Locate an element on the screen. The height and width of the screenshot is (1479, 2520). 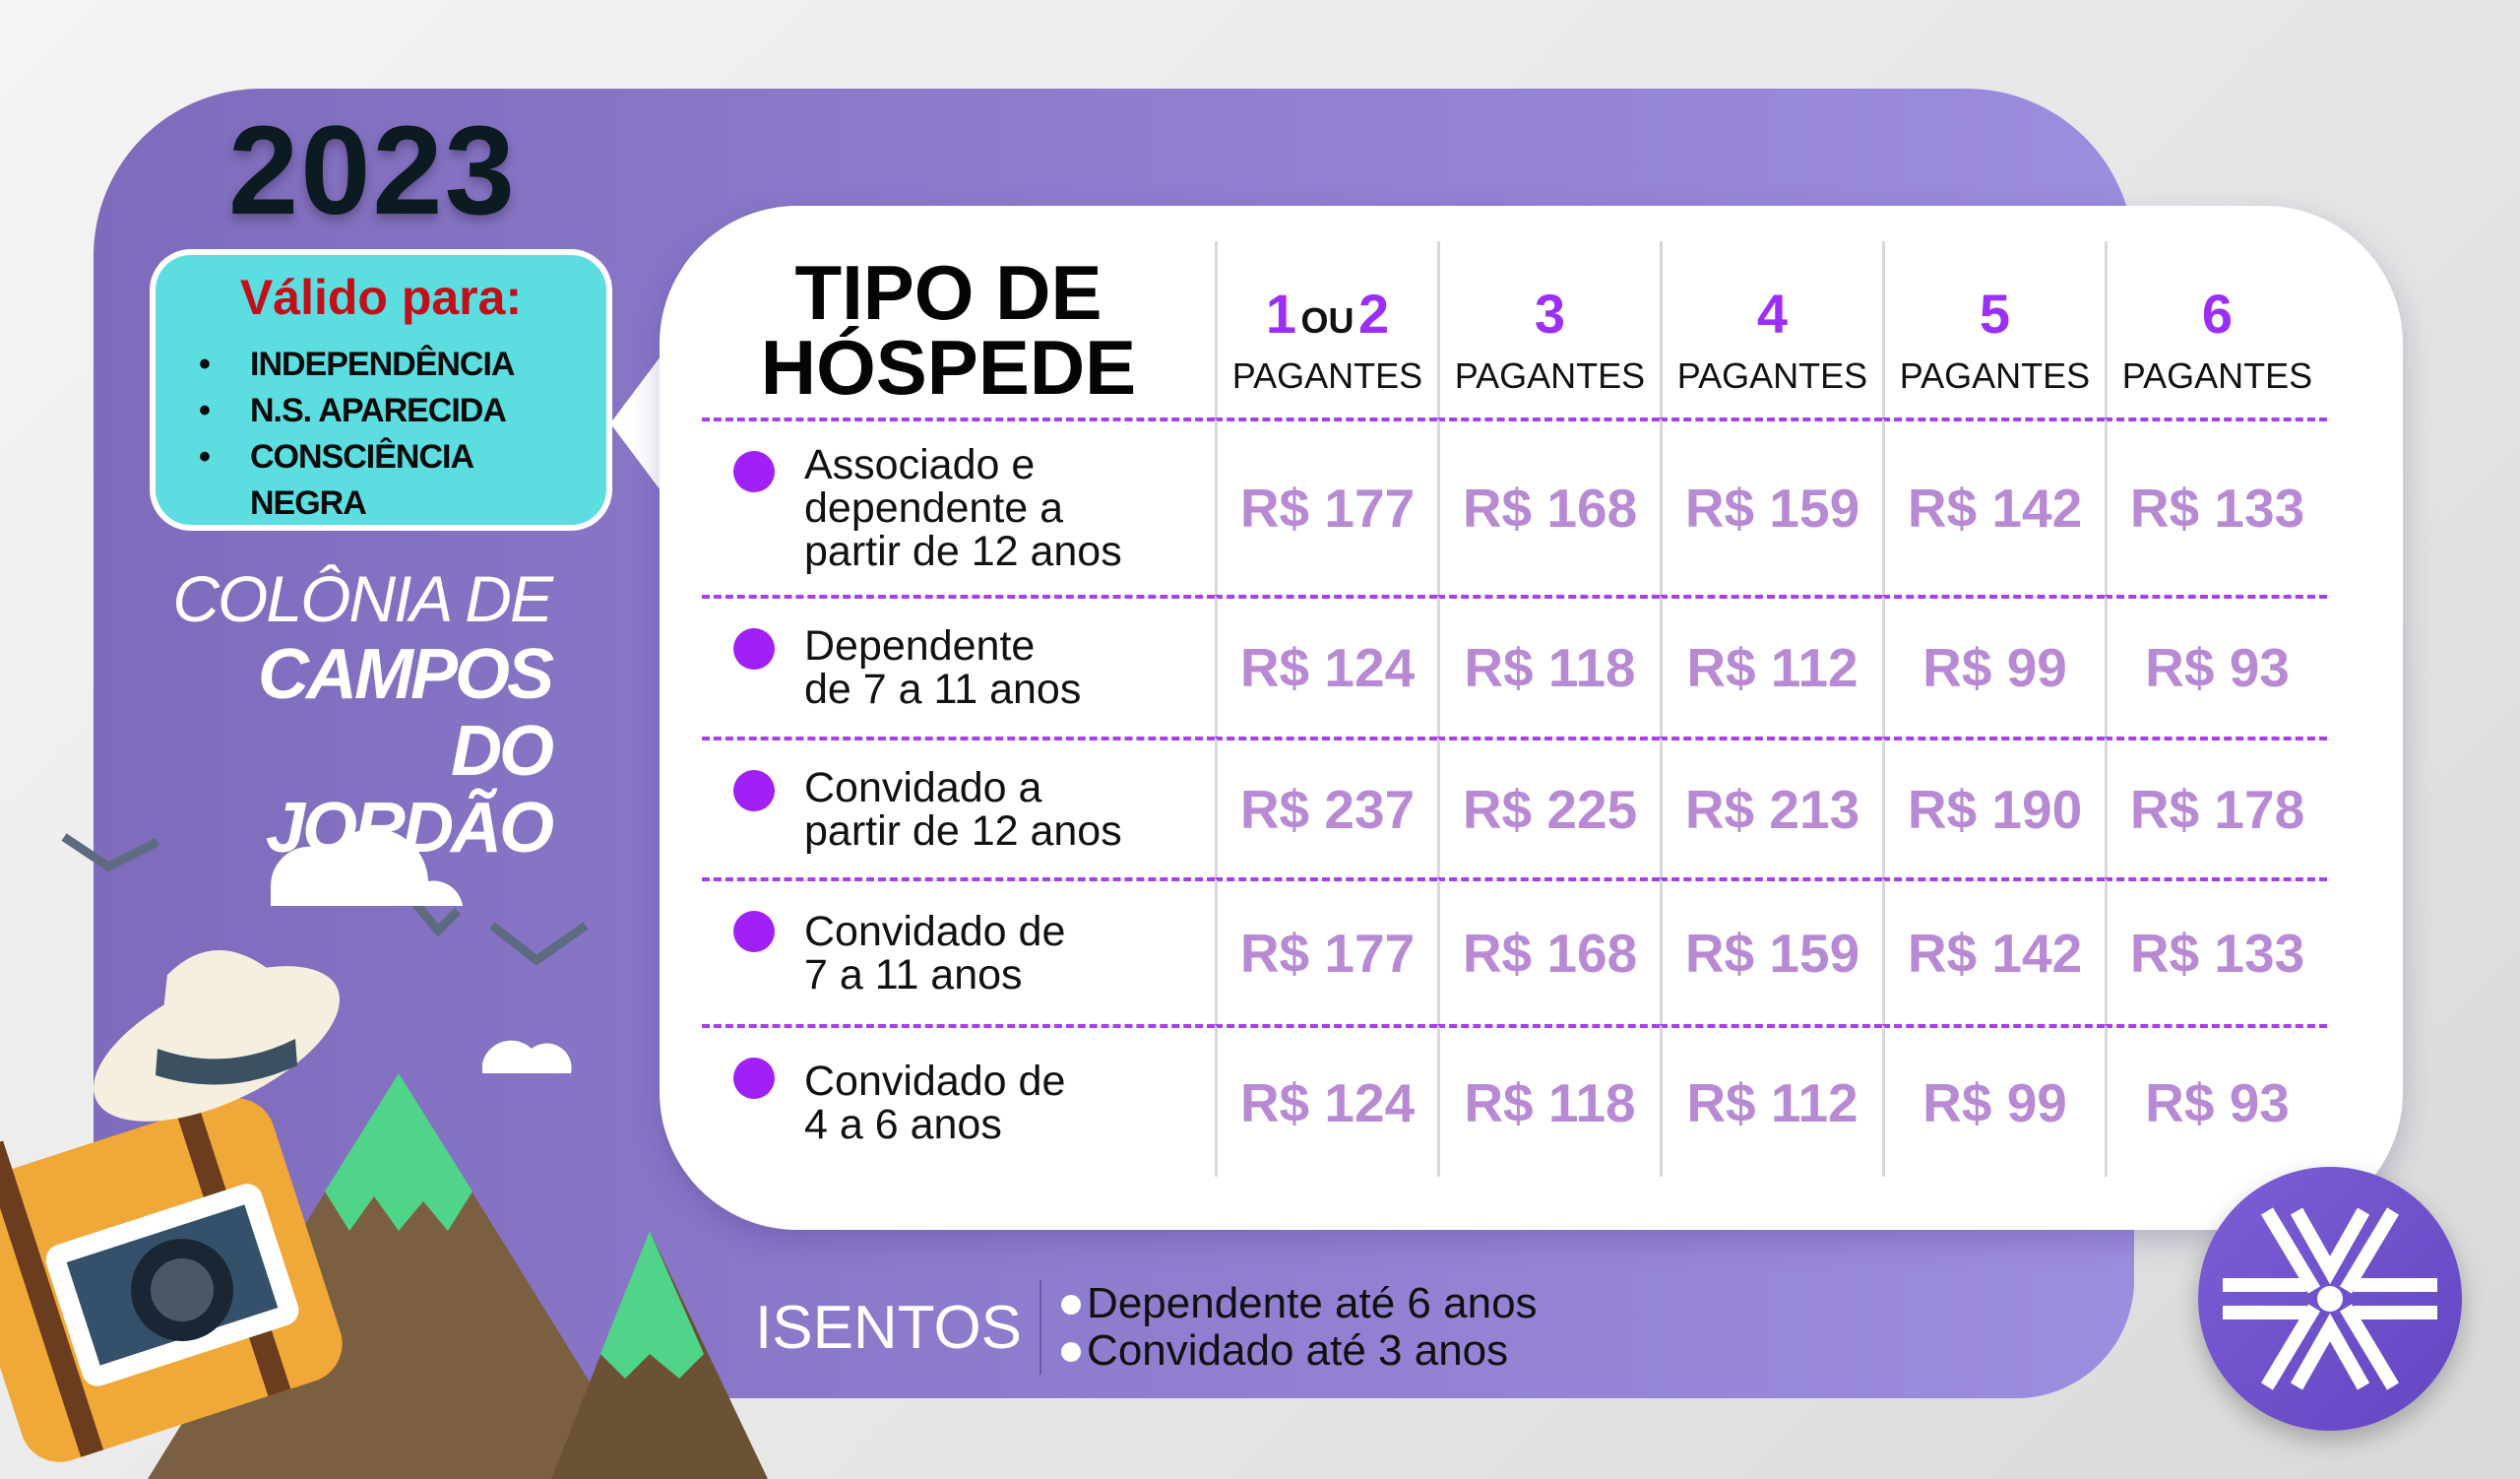
asterisk-logo-icon is located at coordinates (2330, 1298).